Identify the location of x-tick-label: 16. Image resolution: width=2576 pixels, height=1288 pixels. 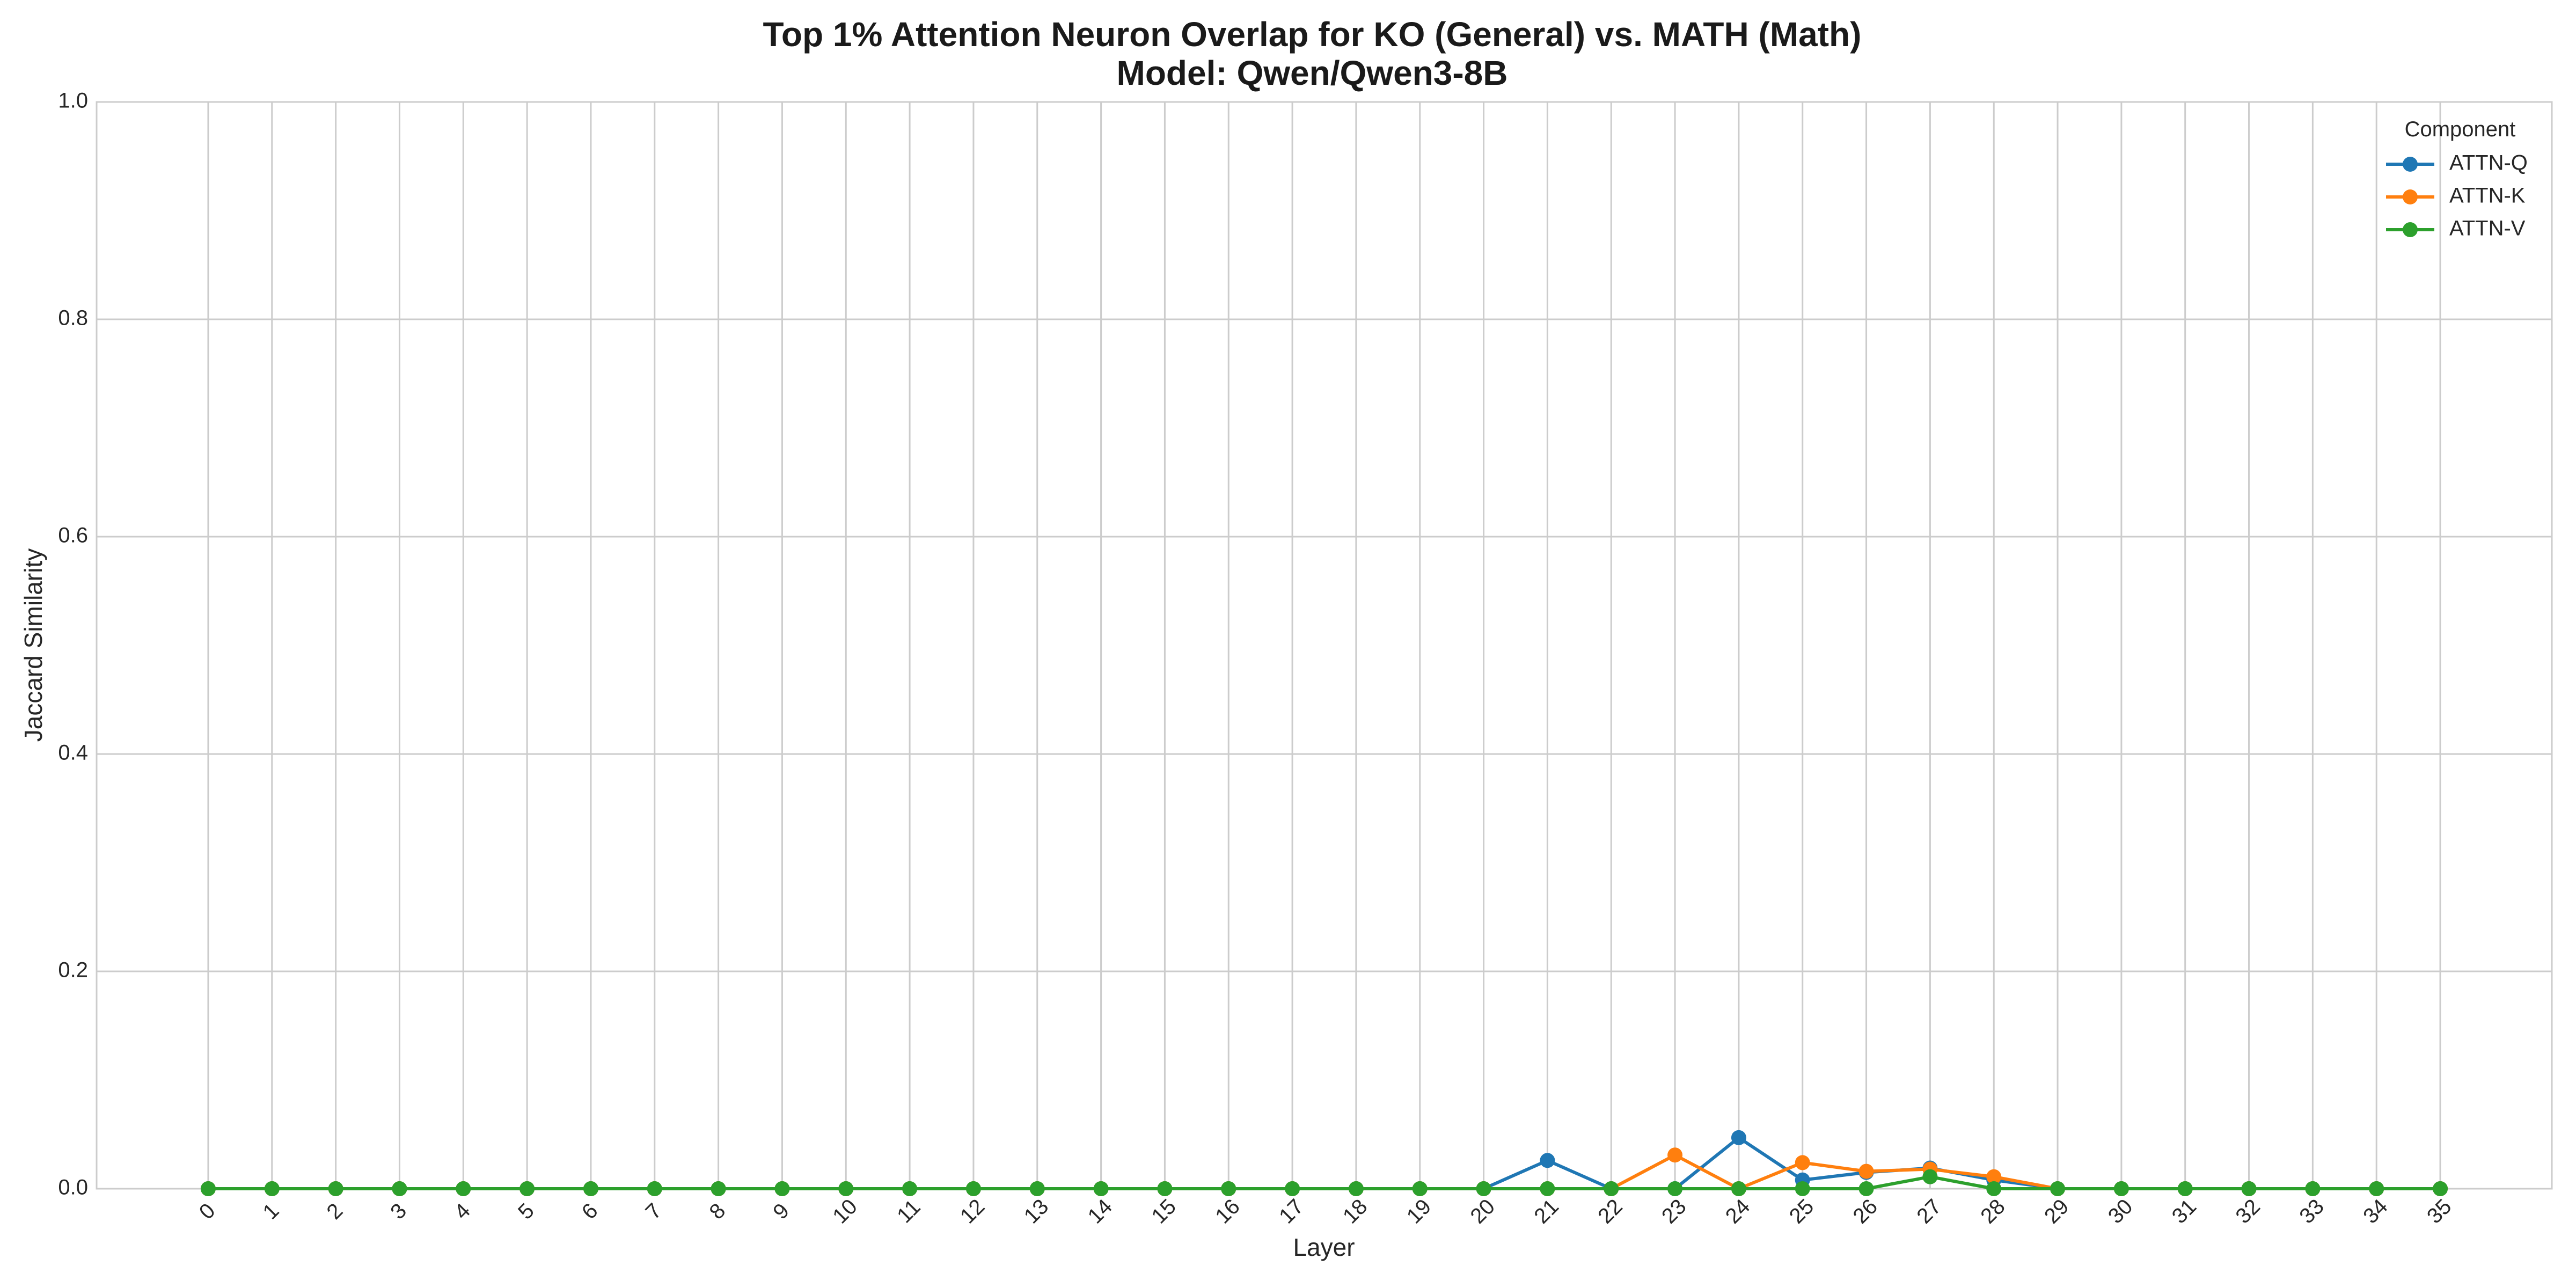
(1228, 1211).